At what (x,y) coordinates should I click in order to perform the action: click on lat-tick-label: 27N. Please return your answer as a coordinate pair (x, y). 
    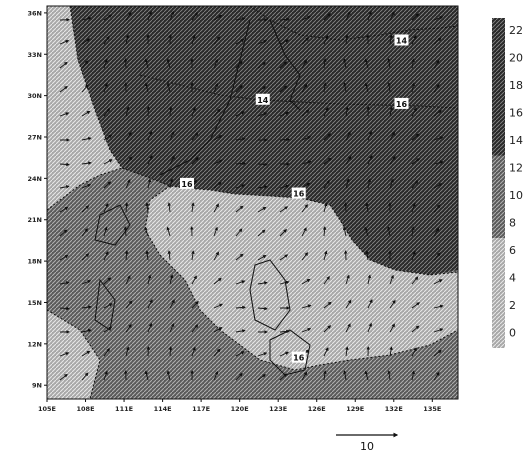
    Looking at the image, I should click on (35, 138).